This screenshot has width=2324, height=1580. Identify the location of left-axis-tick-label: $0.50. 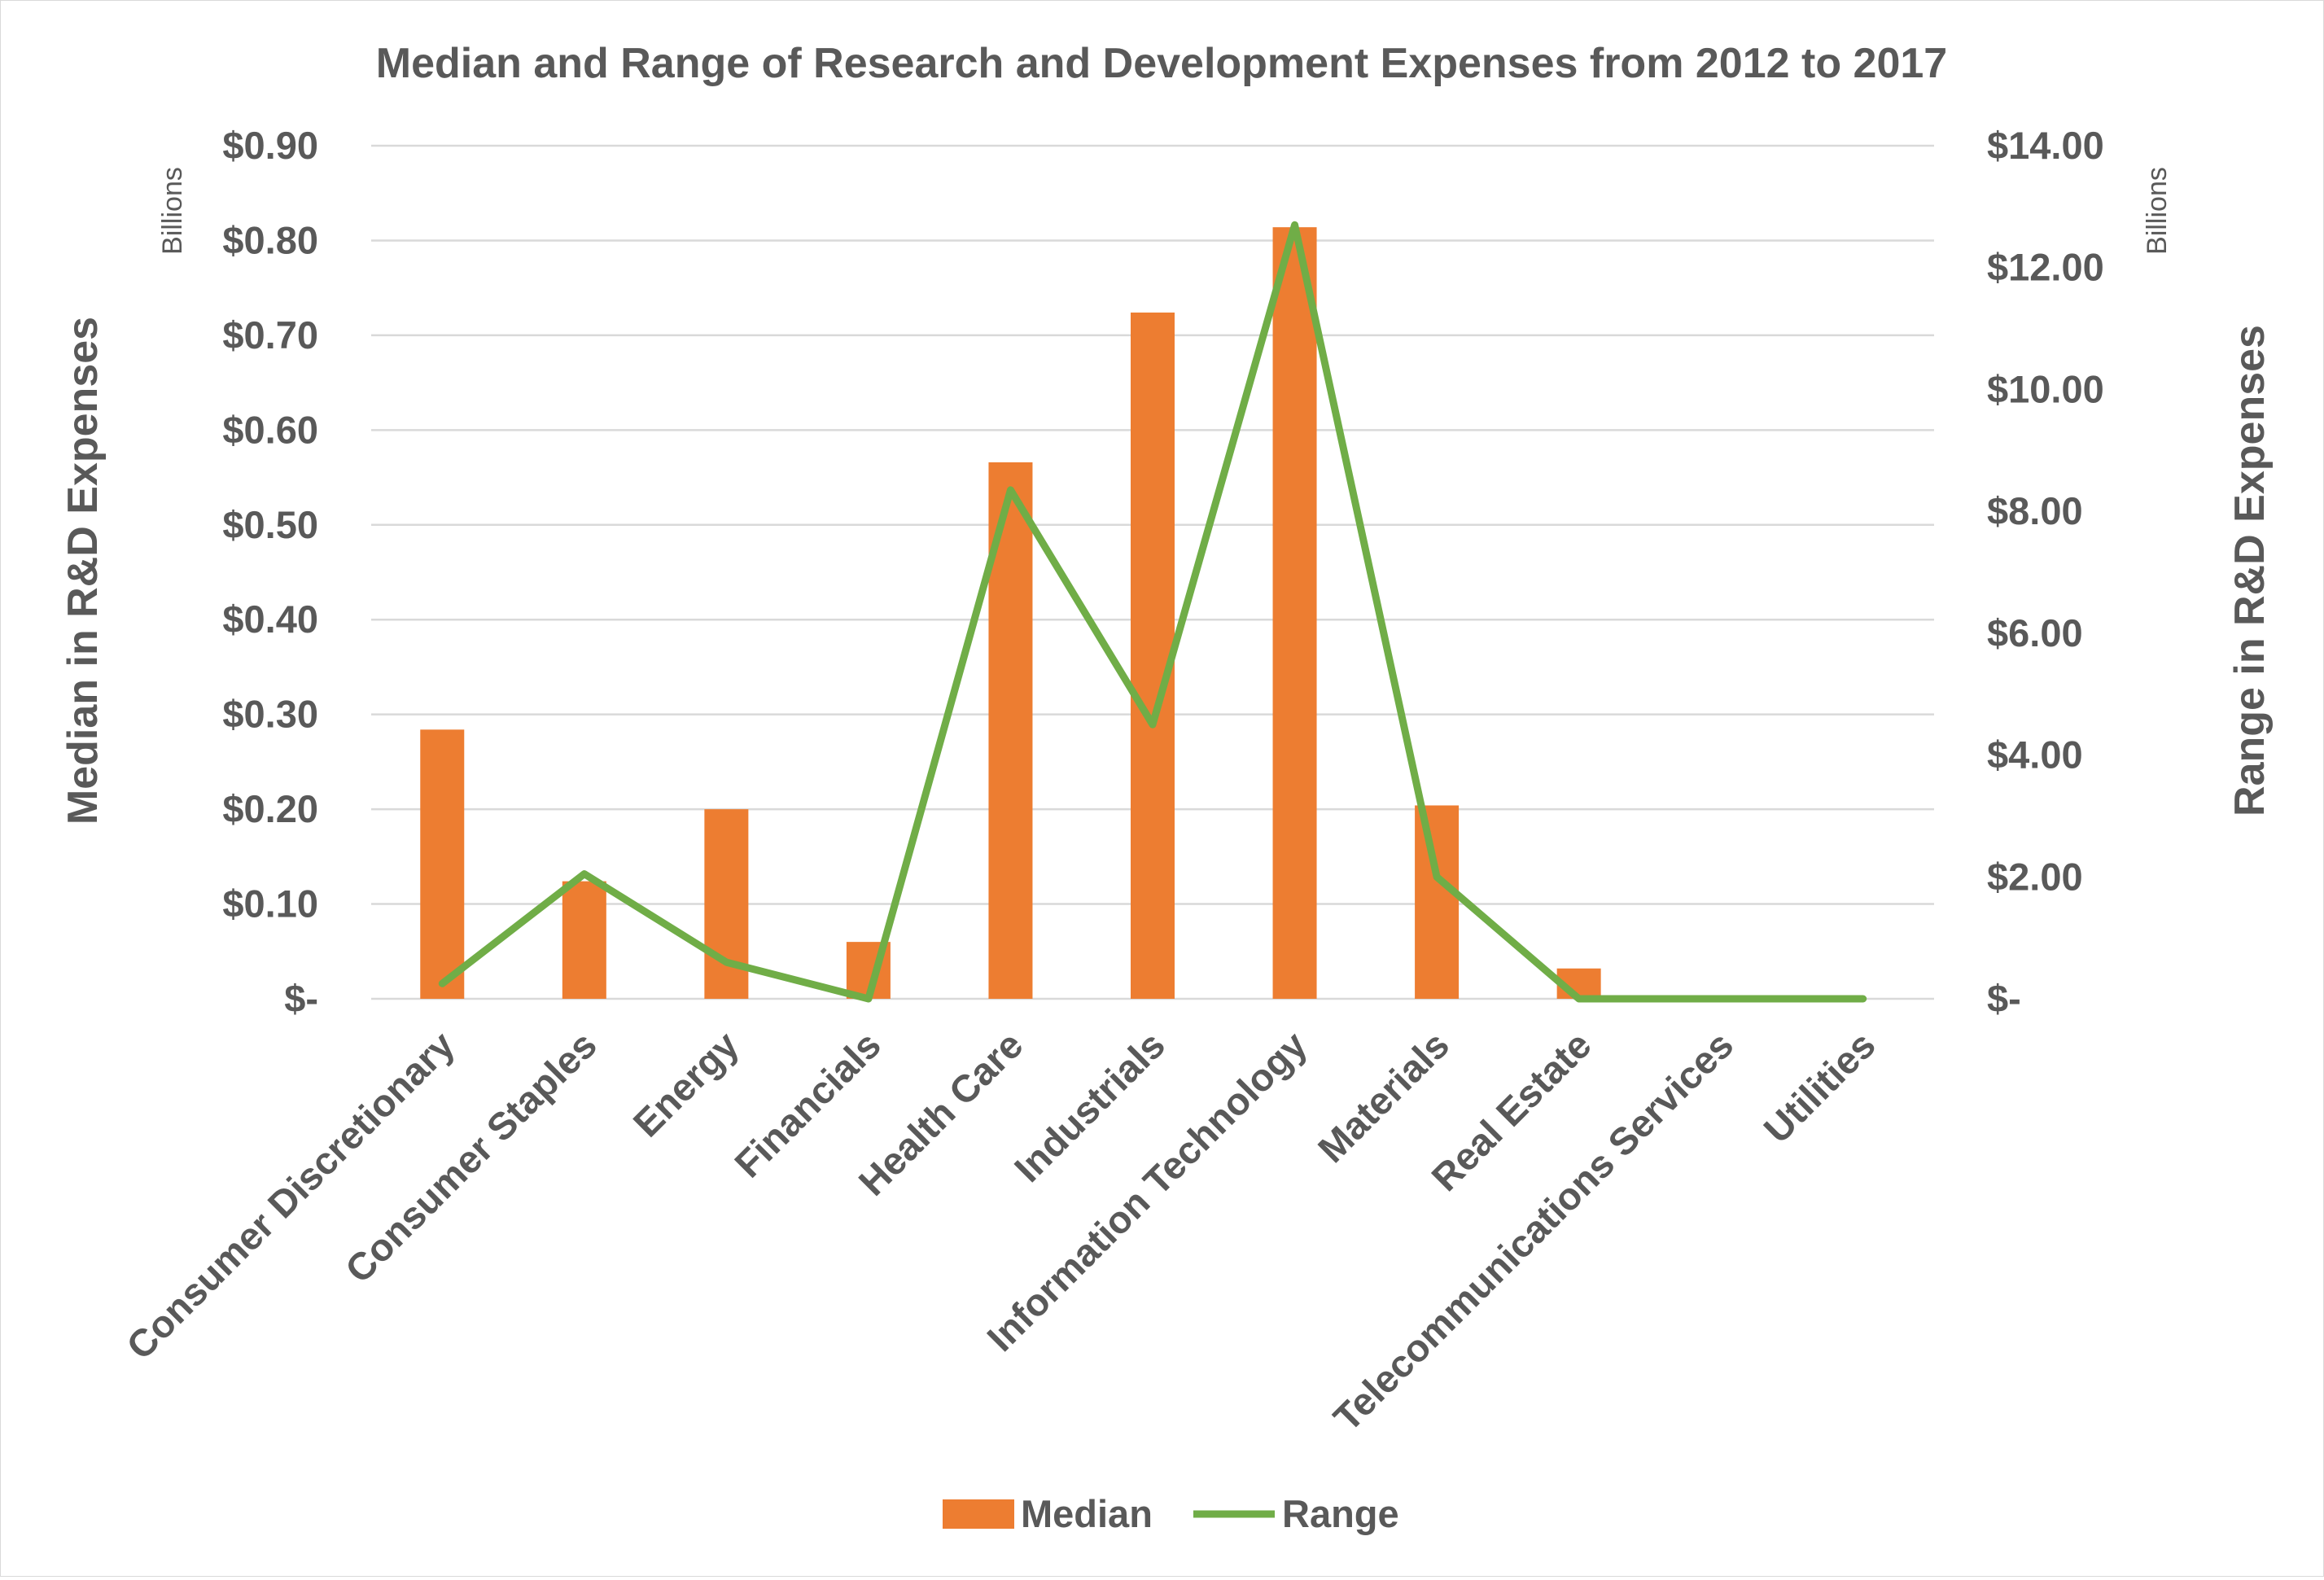
(270, 524).